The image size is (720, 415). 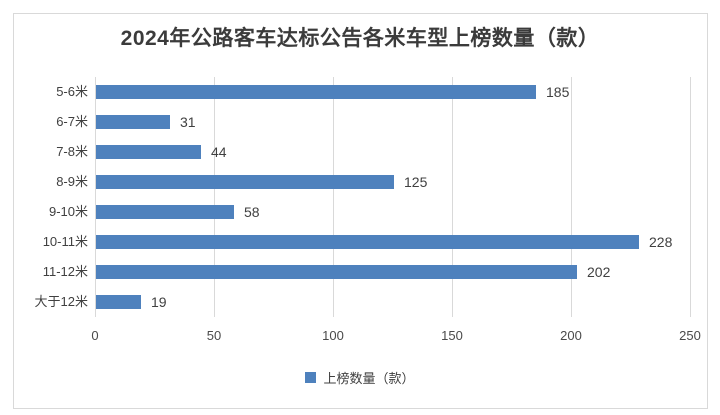 What do you see at coordinates (392, 152) in the screenshot?
I see `bar-row-3: 44` at bounding box center [392, 152].